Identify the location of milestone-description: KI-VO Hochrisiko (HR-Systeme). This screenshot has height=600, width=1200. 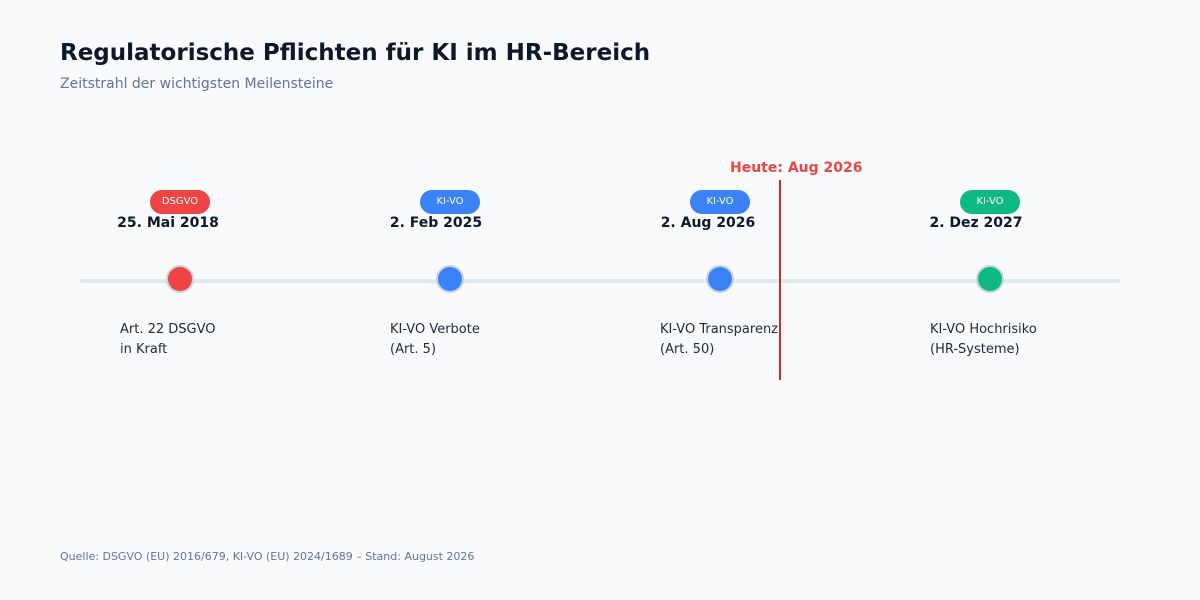
(983, 340).